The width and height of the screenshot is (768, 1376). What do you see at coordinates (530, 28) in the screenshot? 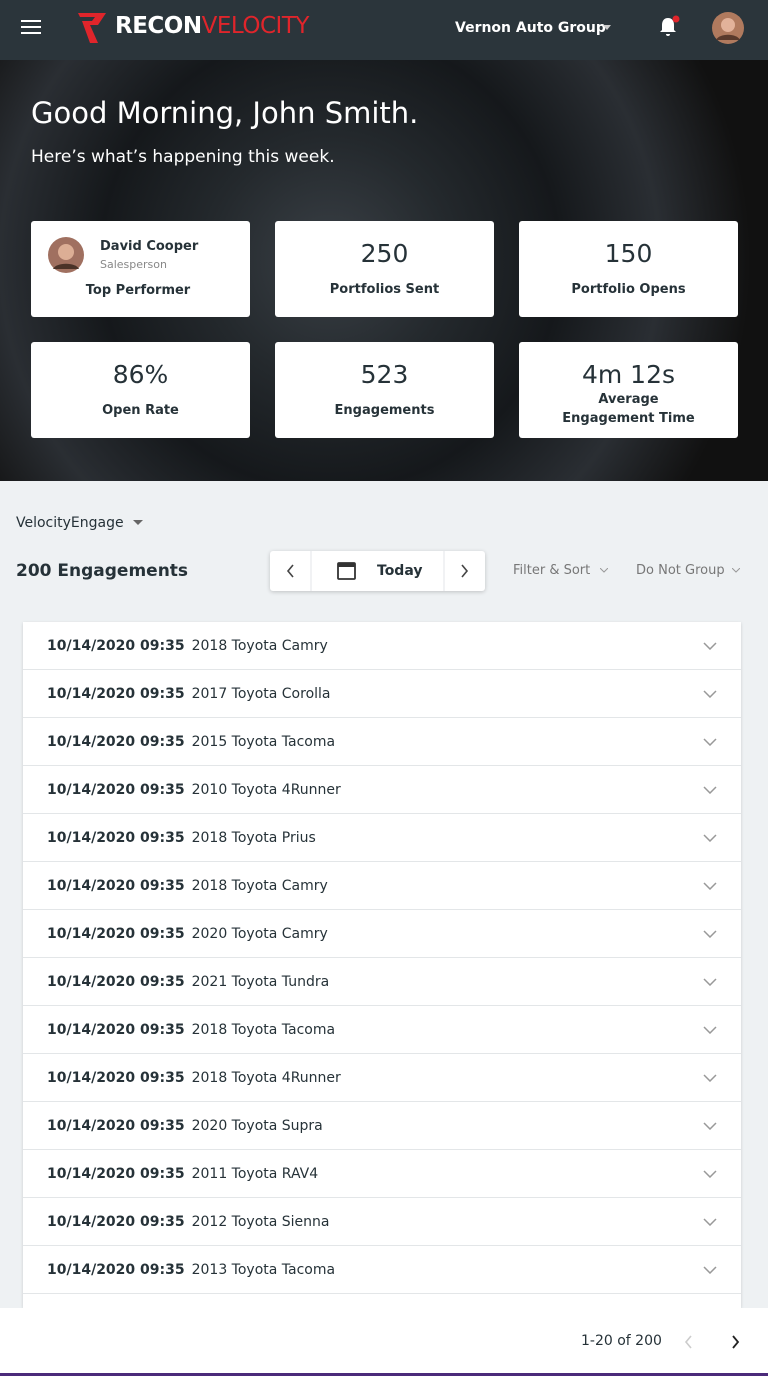
I see `dealer-select: Vernon Auto Group` at bounding box center [530, 28].